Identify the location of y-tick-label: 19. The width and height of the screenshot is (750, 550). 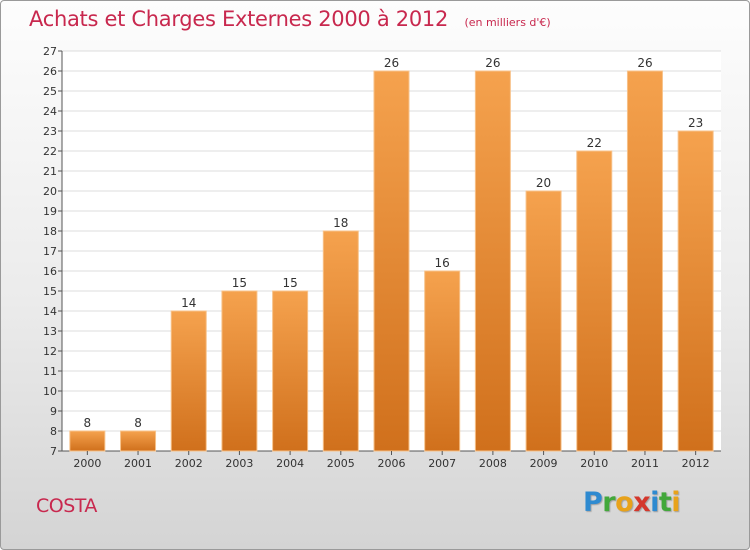
(50, 211).